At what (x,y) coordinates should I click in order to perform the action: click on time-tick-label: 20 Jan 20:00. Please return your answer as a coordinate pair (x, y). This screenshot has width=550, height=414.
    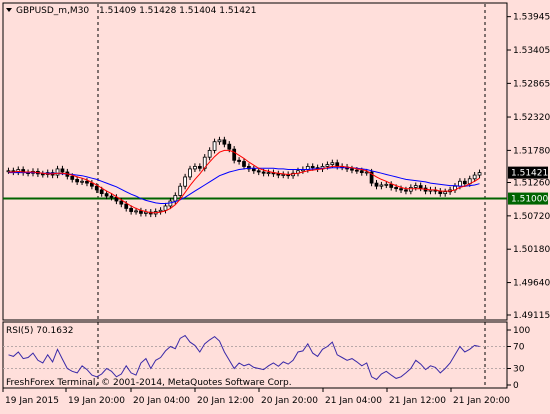
    Looking at the image, I should click on (289, 401).